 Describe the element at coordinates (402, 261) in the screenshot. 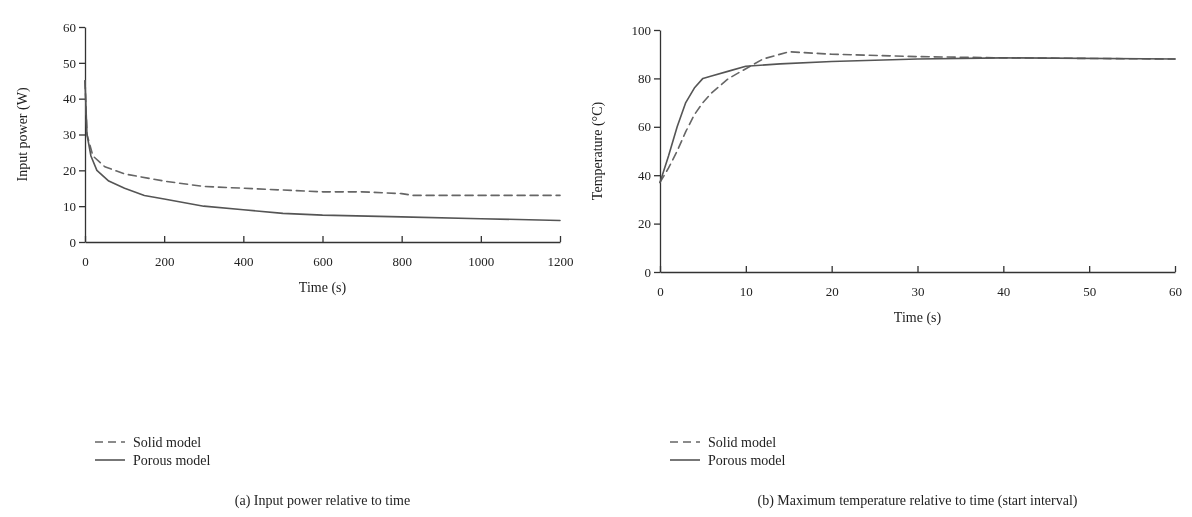

I see `x-tick-label: 800` at that location.